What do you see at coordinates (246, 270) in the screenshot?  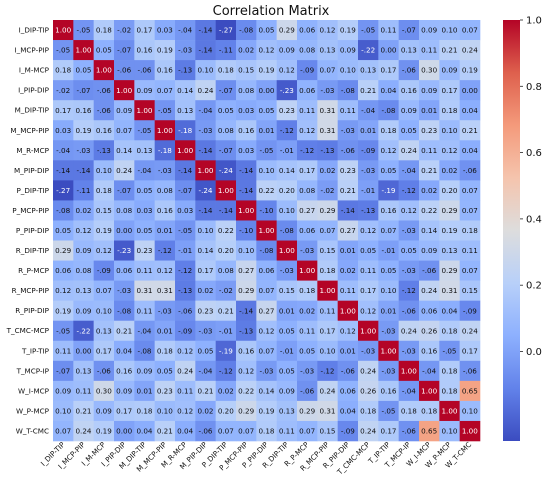 I see `cell-annotation: 0.27` at bounding box center [246, 270].